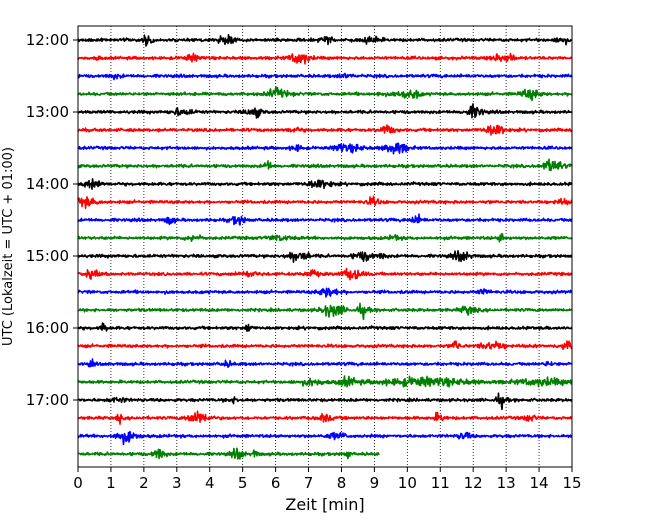  What do you see at coordinates (243, 483) in the screenshot?
I see `x-tick-label: 5` at bounding box center [243, 483].